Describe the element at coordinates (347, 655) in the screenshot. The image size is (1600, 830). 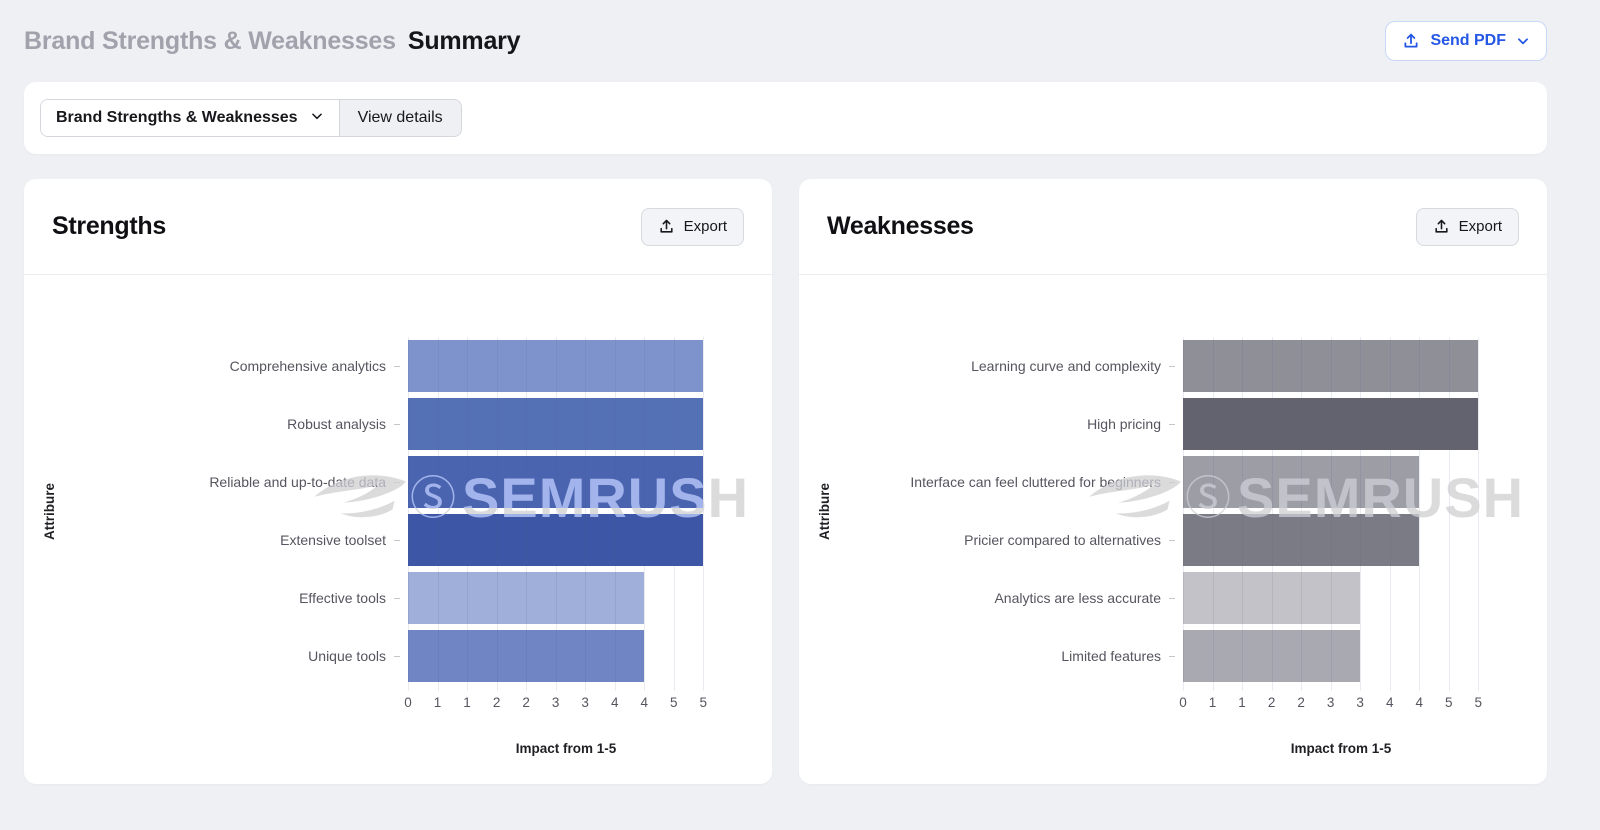
I see `category-label: Unique tools` at that location.